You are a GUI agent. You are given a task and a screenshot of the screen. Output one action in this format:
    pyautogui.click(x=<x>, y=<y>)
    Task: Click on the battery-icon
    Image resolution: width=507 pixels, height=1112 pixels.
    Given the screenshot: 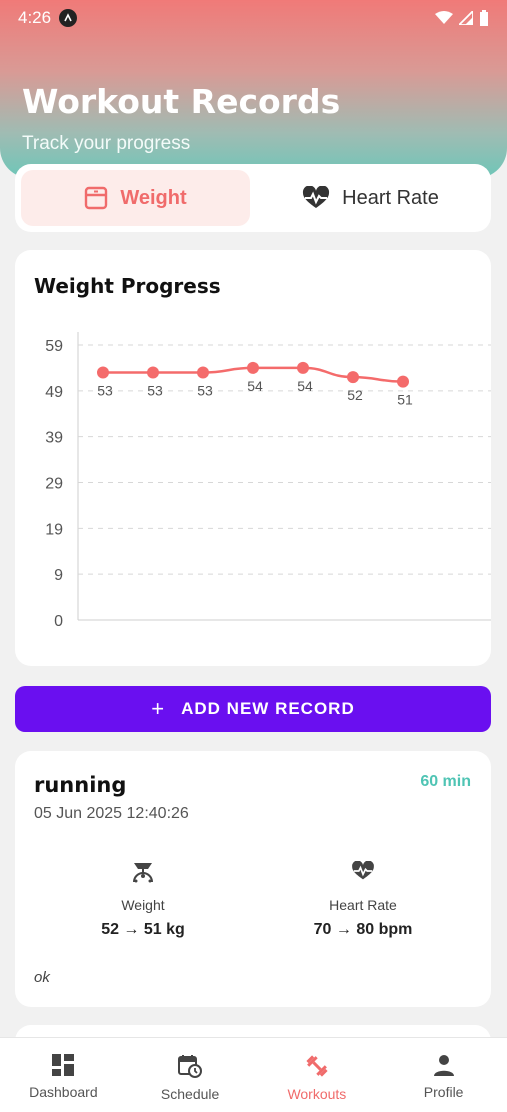 What is the action you would take?
    pyautogui.click(x=484, y=18)
    